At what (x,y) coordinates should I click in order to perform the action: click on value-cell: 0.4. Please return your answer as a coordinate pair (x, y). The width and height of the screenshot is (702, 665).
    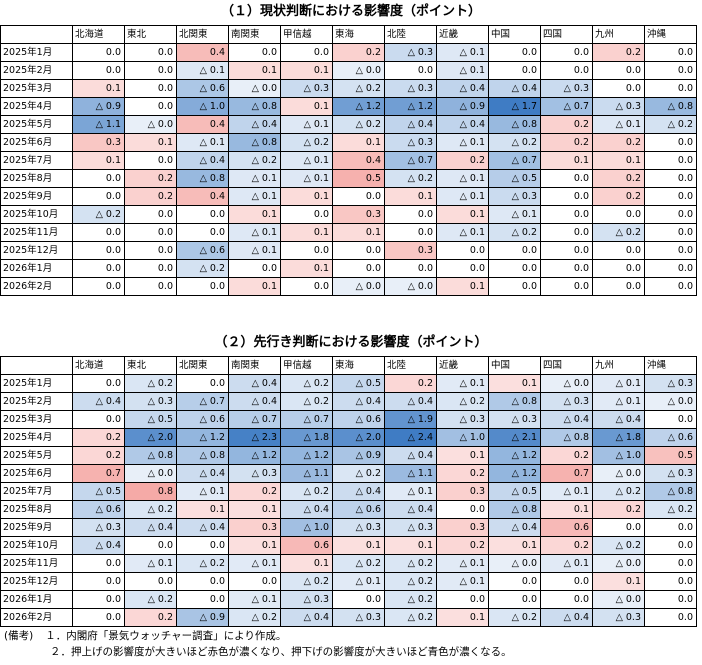
    Looking at the image, I should click on (202, 124).